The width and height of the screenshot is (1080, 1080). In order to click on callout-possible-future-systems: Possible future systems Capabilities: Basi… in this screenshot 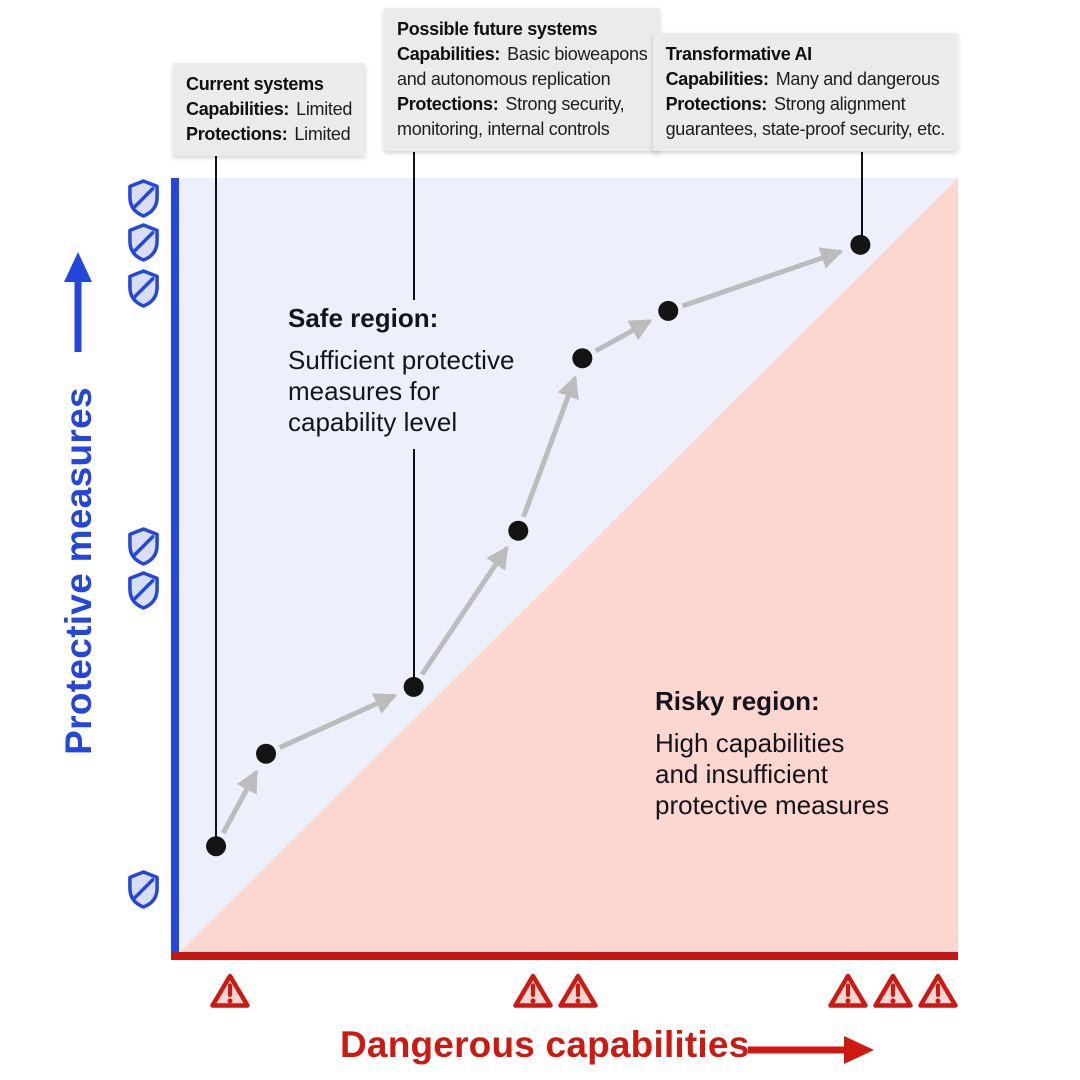, I will do `click(522, 79)`.